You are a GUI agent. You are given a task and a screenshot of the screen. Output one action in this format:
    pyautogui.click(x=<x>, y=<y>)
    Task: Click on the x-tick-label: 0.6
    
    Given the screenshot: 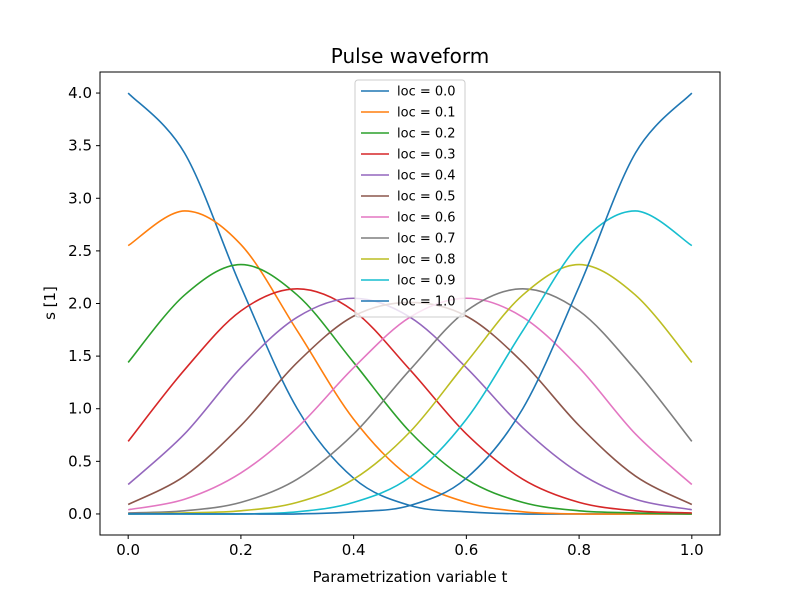 What is the action you would take?
    pyautogui.click(x=466, y=550)
    